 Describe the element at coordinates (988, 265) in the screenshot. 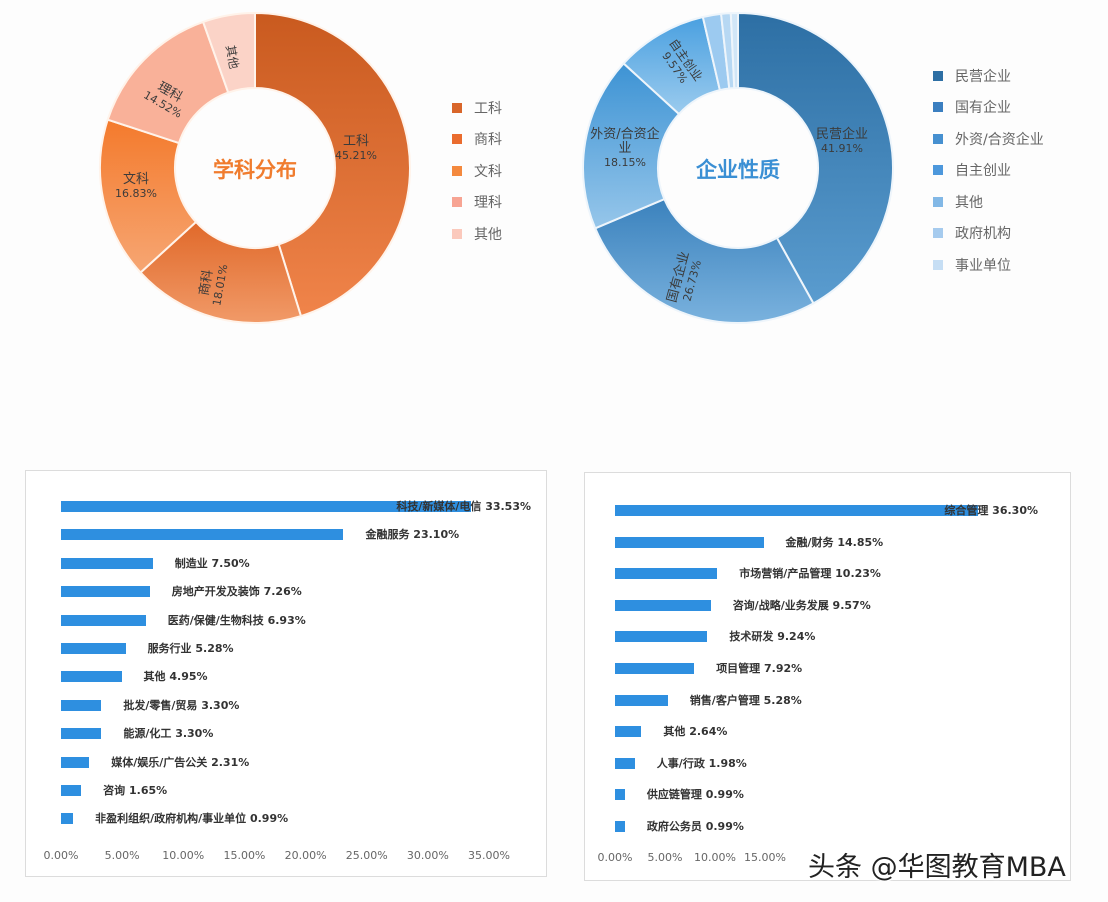

I see `legend-item: 事业单位` at that location.